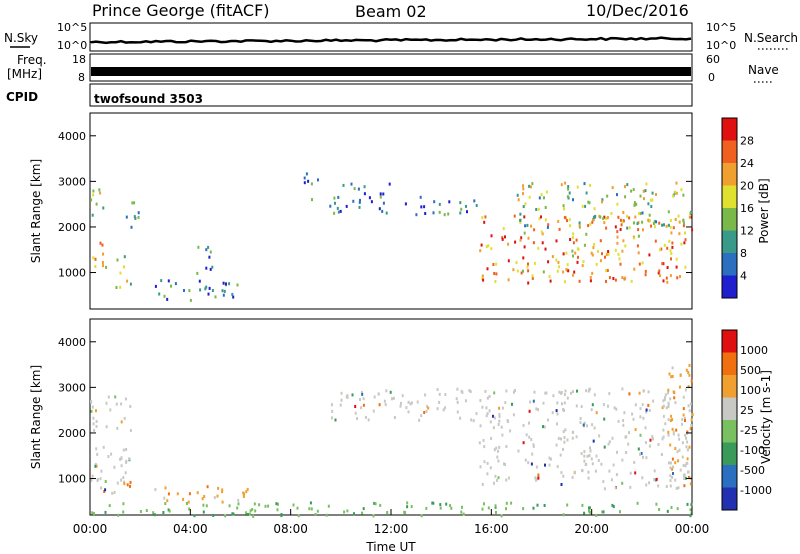 The width and height of the screenshot is (800, 554). I want to click on colorbar-cell, so click(729, 151).